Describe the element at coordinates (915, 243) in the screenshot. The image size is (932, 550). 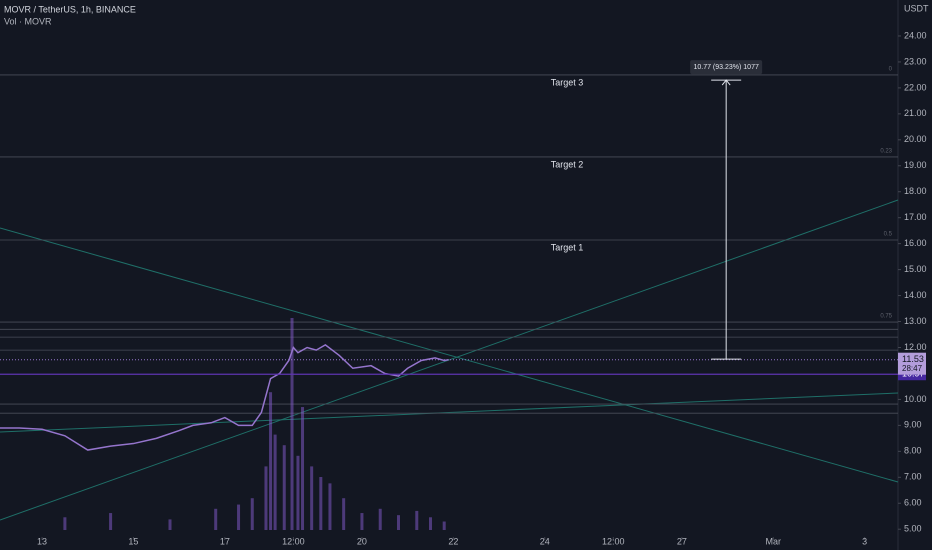
I see `y-tick-label: 16.00` at that location.